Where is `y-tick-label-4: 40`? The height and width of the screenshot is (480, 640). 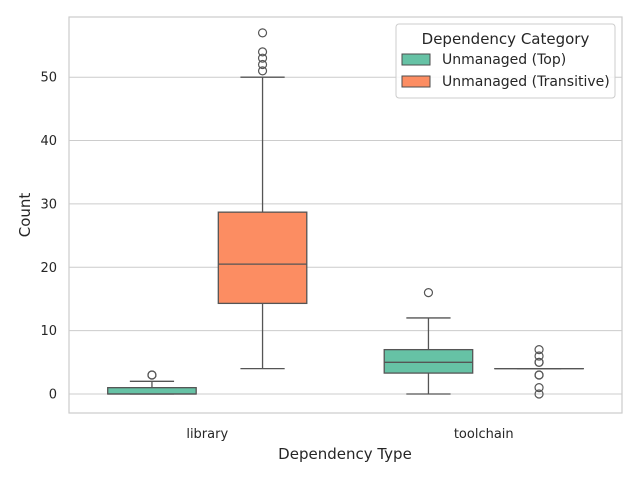 y-tick-label-4: 40 is located at coordinates (48, 141).